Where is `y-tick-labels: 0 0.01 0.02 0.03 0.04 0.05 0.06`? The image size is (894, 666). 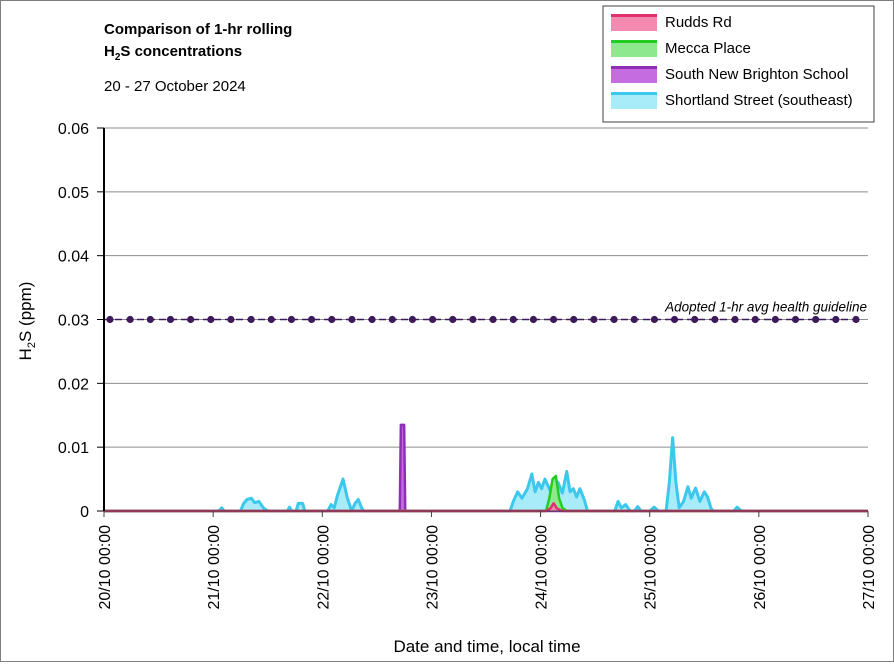
y-tick-labels: 0 0.01 0.02 0.03 0.04 0.05 0.06 is located at coordinates (81, 321).